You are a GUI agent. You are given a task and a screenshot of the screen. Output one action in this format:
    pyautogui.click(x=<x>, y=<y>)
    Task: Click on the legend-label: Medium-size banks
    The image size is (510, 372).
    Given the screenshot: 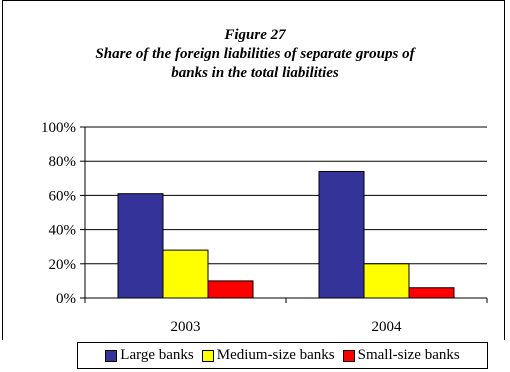 What is the action you would take?
    pyautogui.click(x=275, y=355)
    